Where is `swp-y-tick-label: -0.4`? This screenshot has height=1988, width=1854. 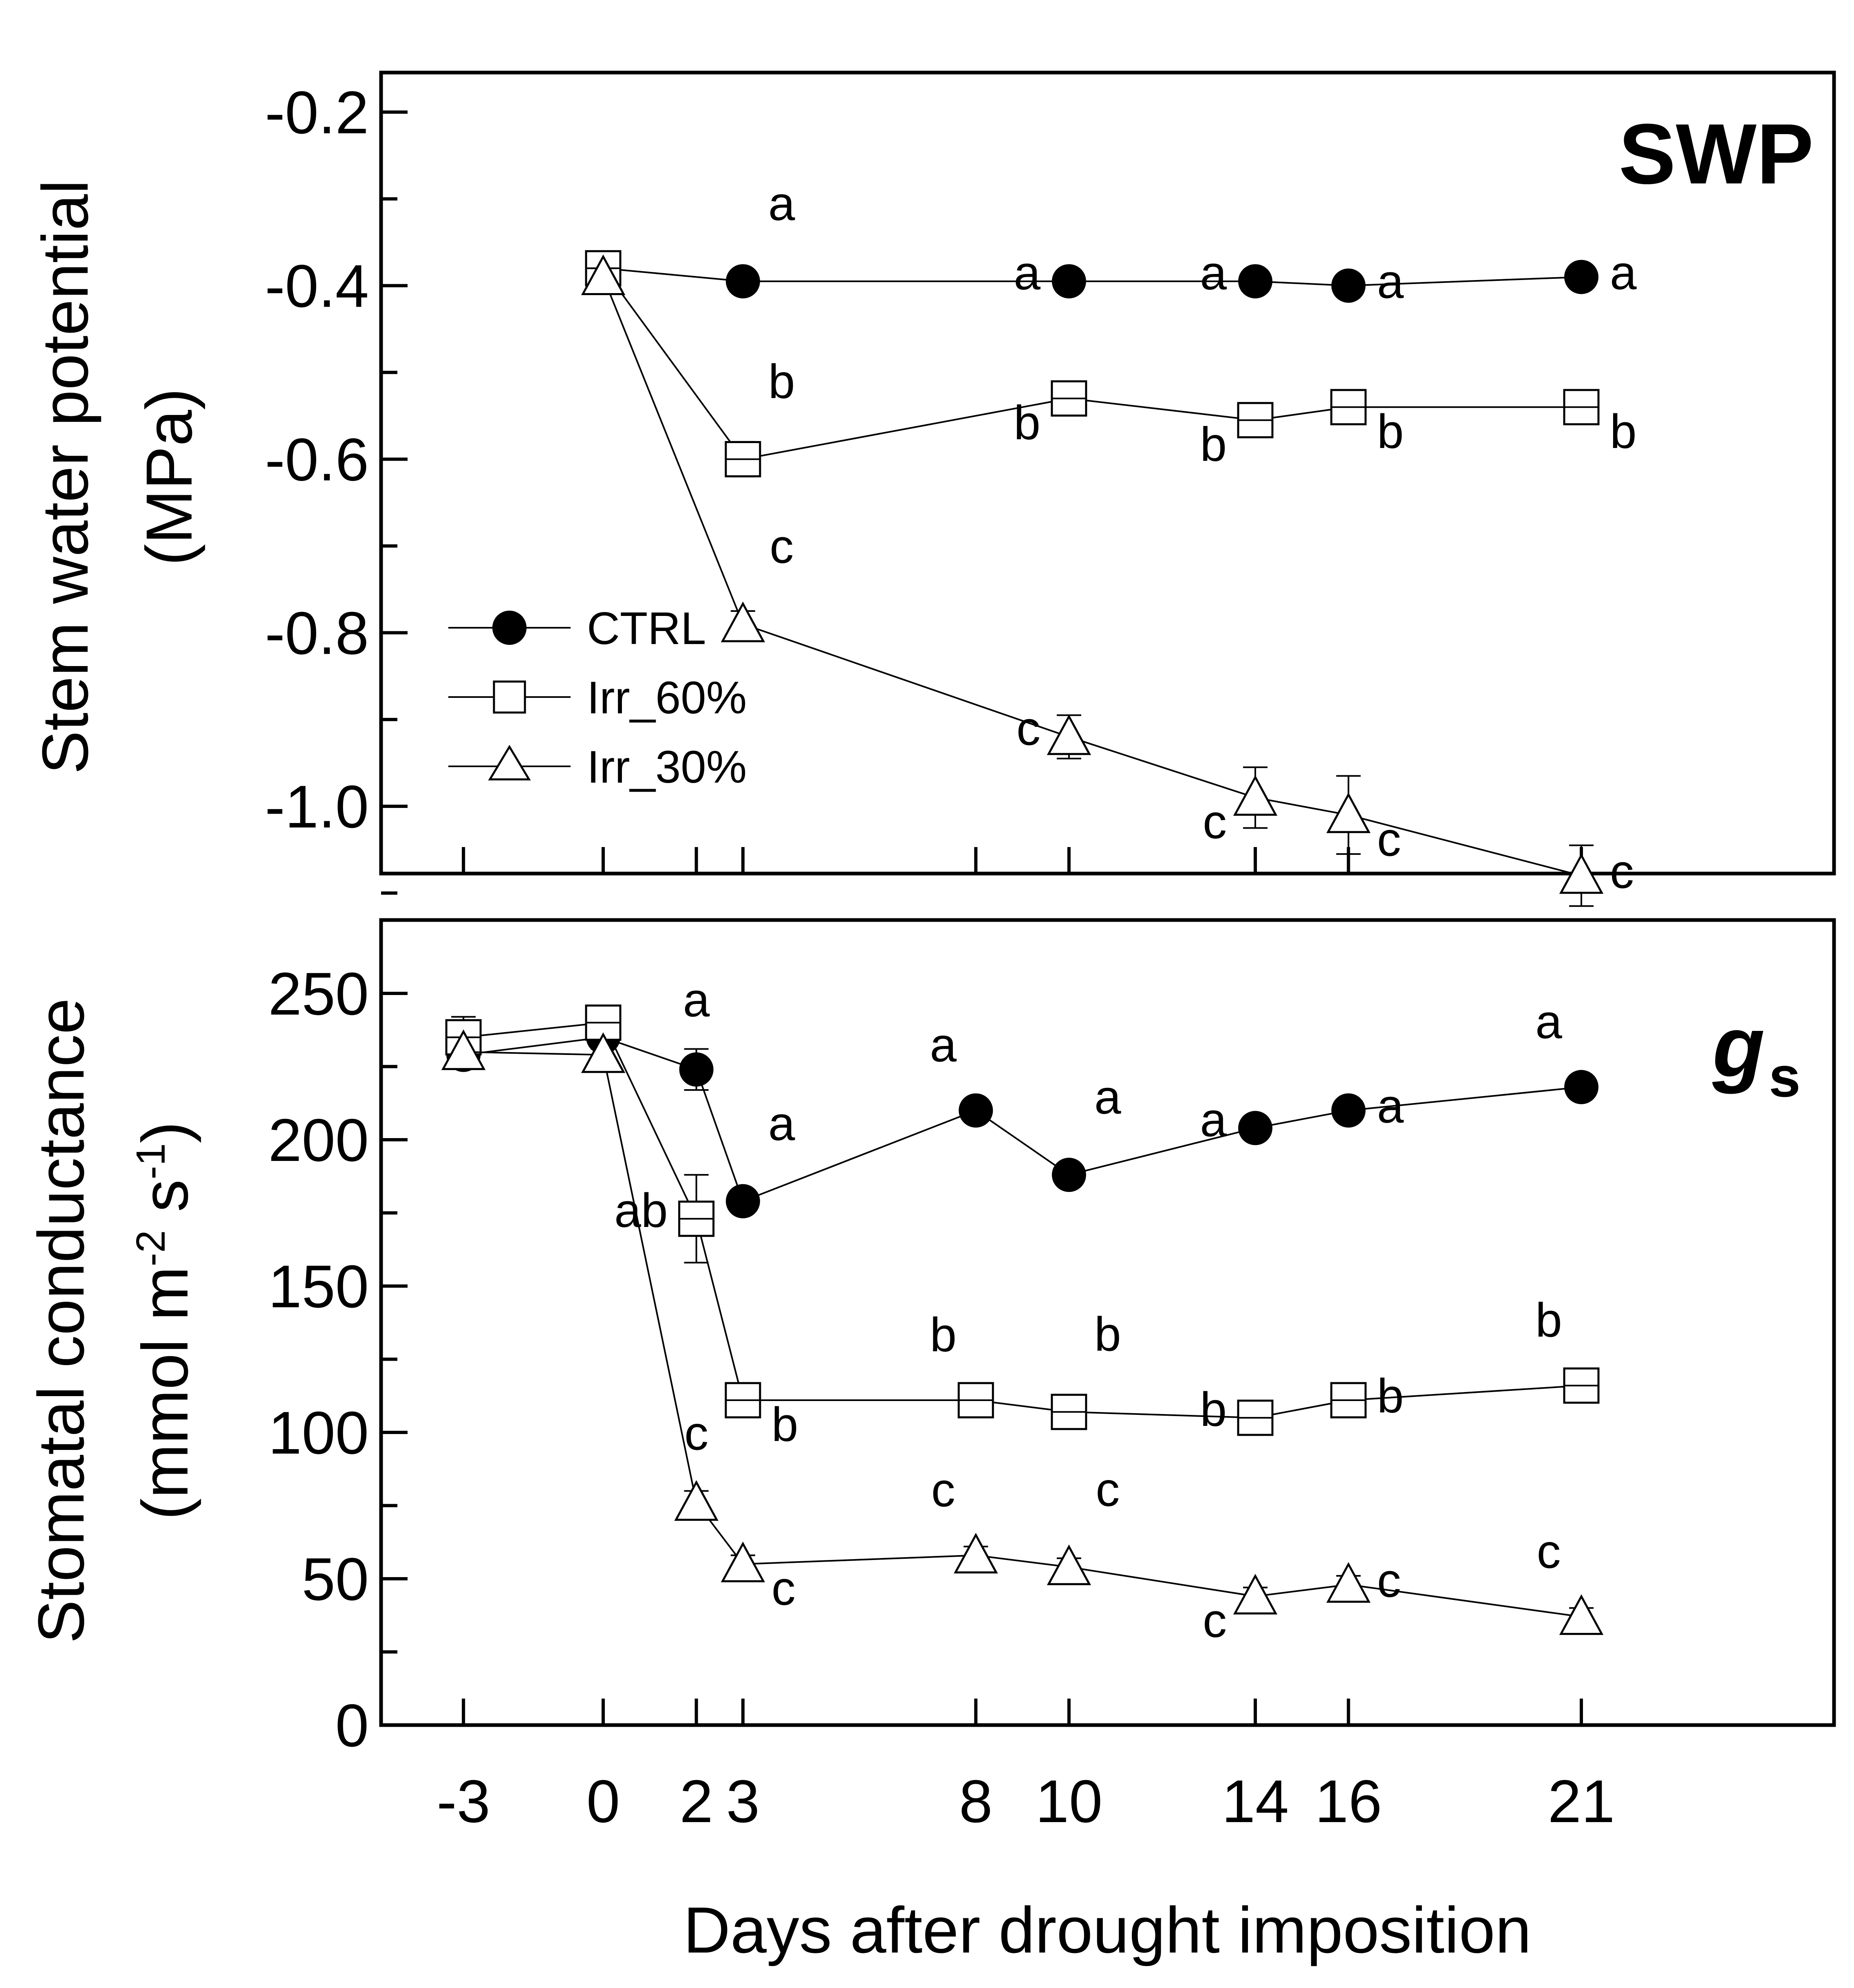 swp-y-tick-label: -0.4 is located at coordinates (317, 287).